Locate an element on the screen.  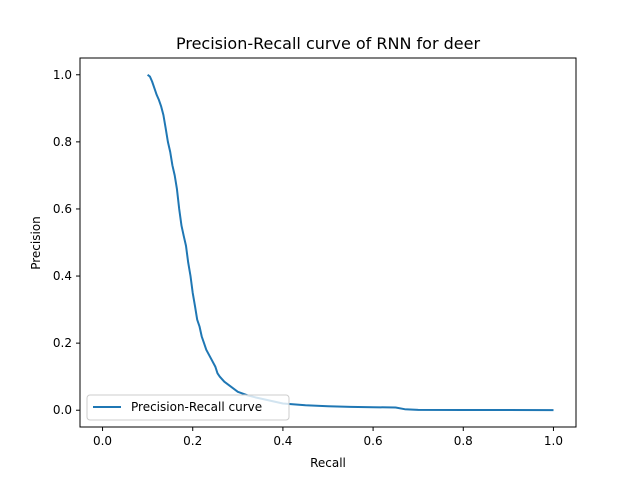
y-tick-label: 0.0 is located at coordinates (62, 410).